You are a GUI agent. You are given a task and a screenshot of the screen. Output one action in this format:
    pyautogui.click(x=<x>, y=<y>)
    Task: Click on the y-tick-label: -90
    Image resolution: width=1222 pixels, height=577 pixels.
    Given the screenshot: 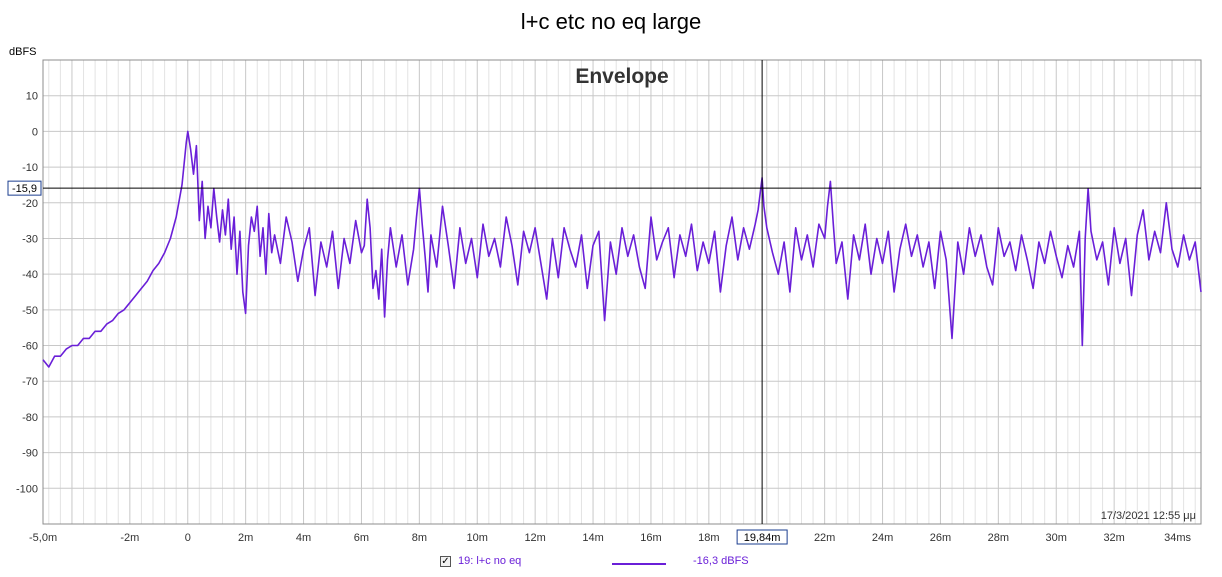 What is the action you would take?
    pyautogui.click(x=30, y=454)
    